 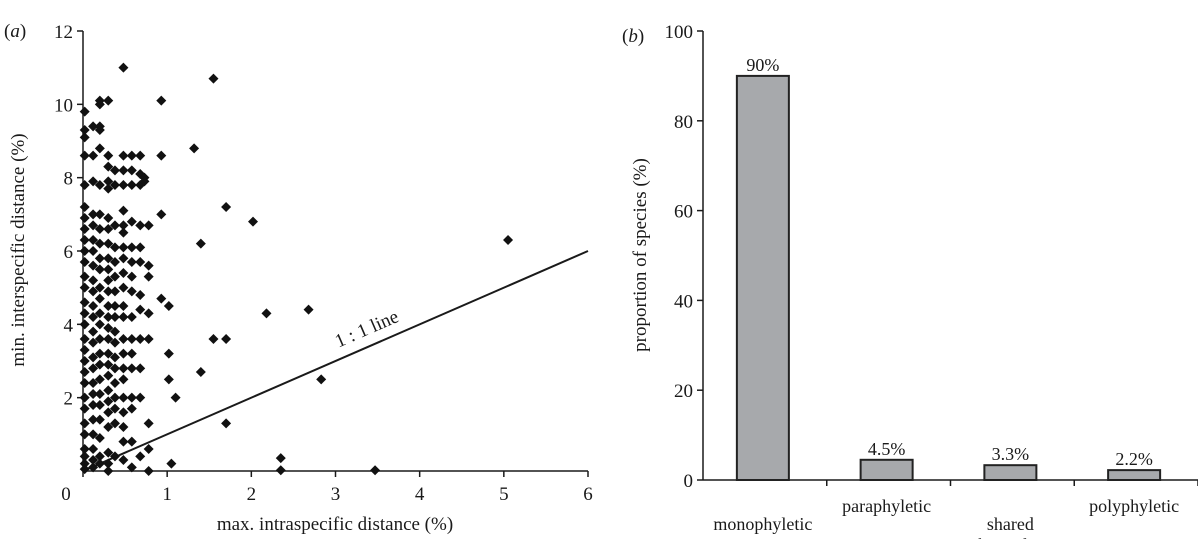 What do you see at coordinates (1010, 524) in the screenshot?
I see `bar-category-label: shared` at bounding box center [1010, 524].